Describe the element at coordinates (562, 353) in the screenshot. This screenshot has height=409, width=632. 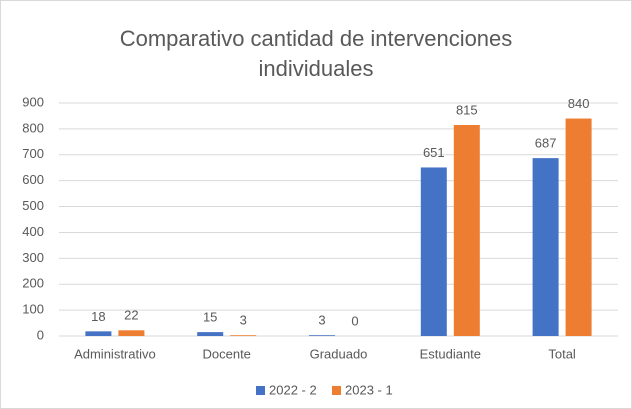
I see `x-tick-label: Total` at that location.